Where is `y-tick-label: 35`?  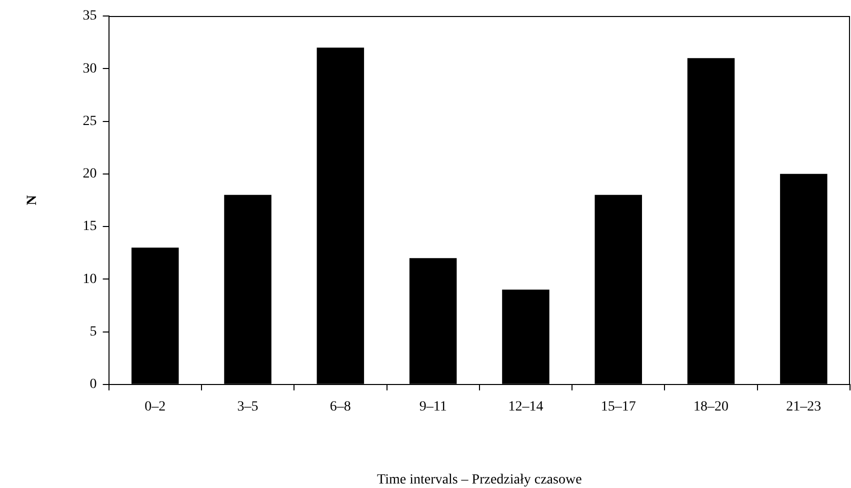
y-tick-label: 35 is located at coordinates (89, 16).